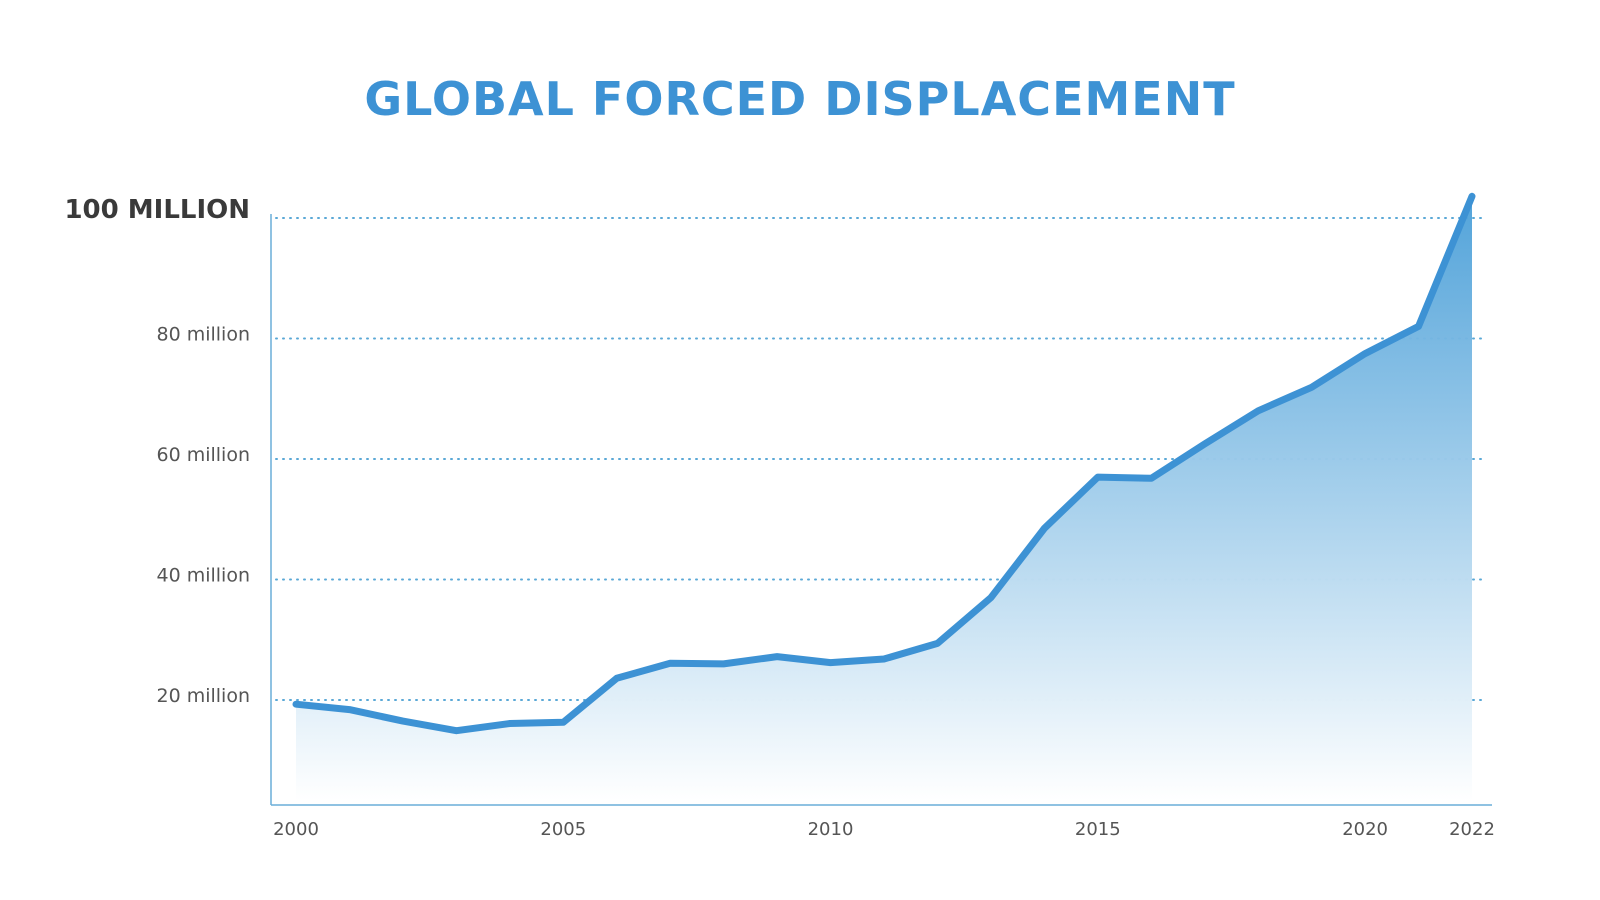  Describe the element at coordinates (157, 210) in the screenshot. I see `y-tick-label: 100 MILLION` at that location.